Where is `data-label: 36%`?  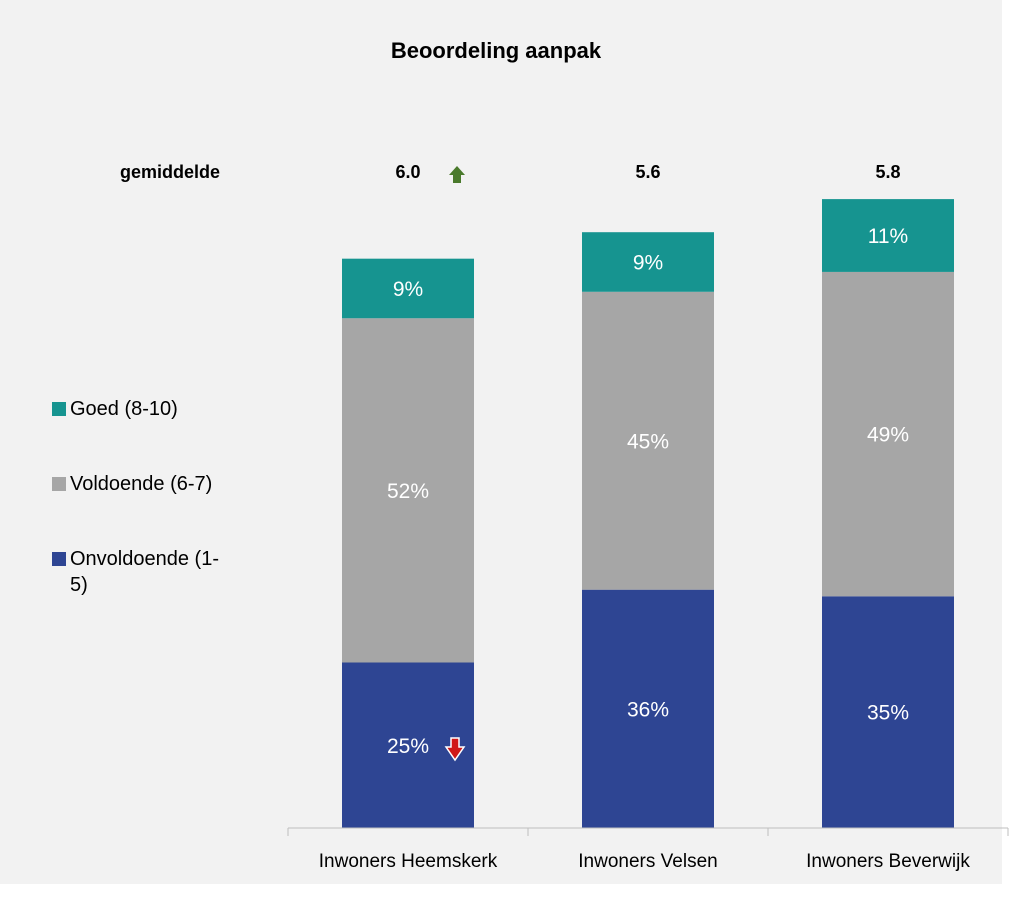 data-label: 36% is located at coordinates (648, 709).